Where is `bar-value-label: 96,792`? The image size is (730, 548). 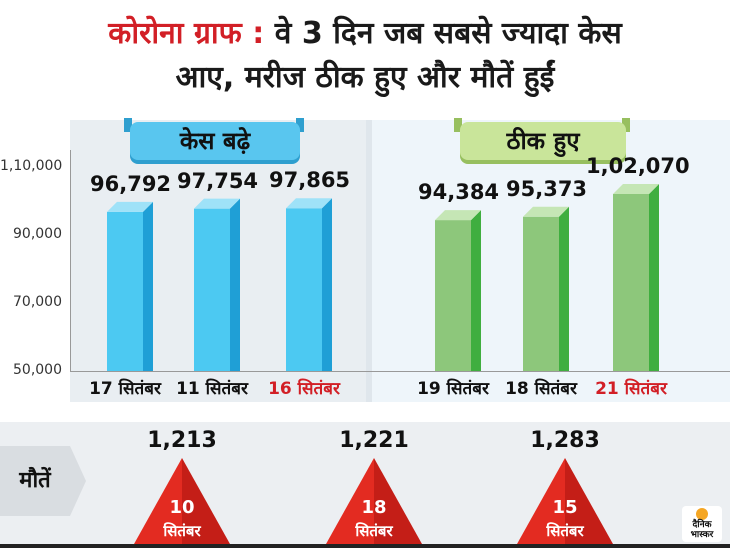 bar-value-label: 96,792 is located at coordinates (131, 183).